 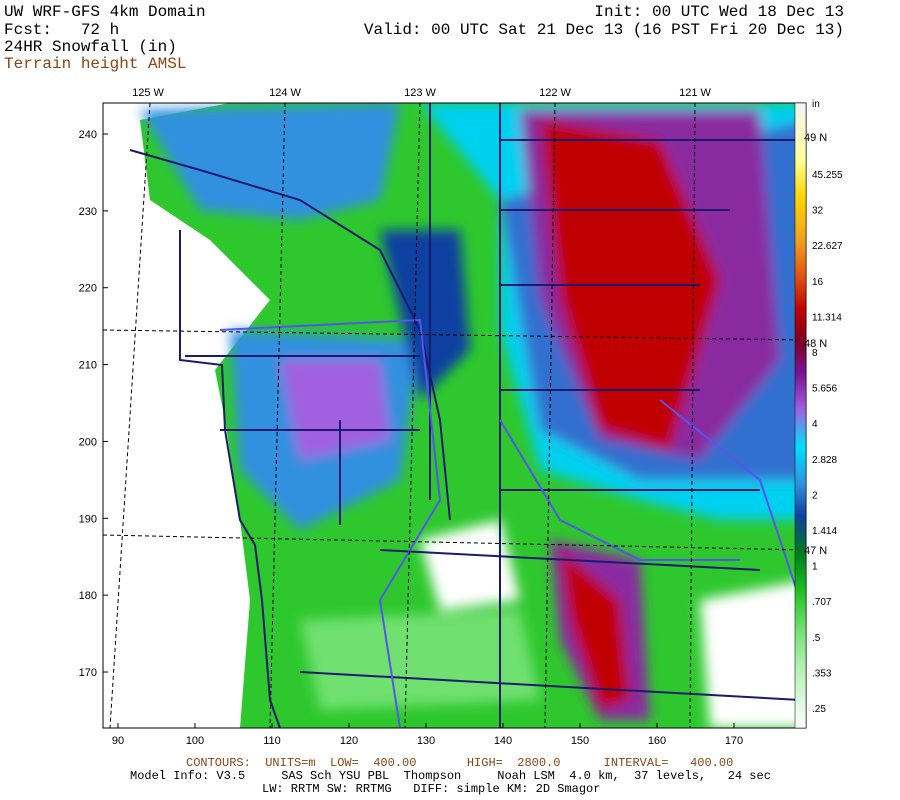 What do you see at coordinates (824, 460) in the screenshot?
I see `colorbar-label: 2.828` at bounding box center [824, 460].